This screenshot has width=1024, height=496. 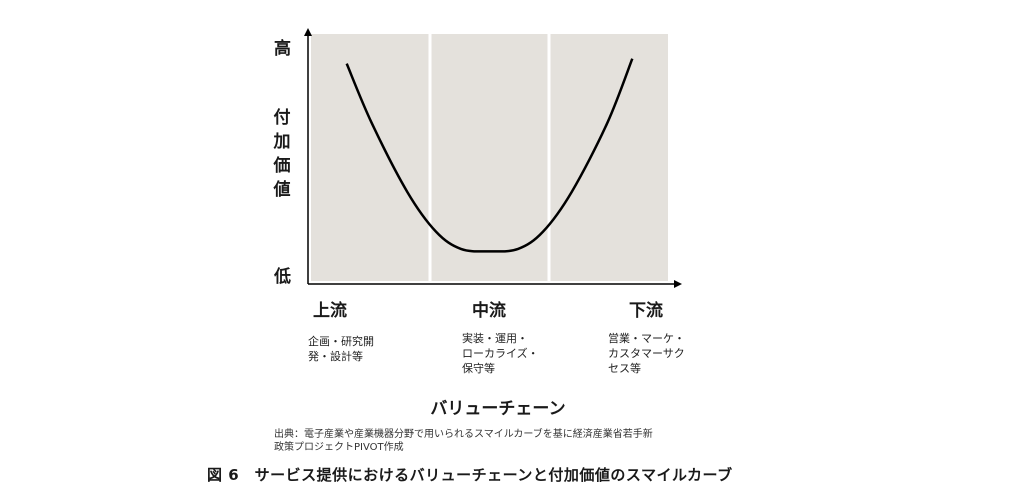 What do you see at coordinates (282, 277) in the screenshot?
I see `y-axis-low-label: 低` at bounding box center [282, 277].